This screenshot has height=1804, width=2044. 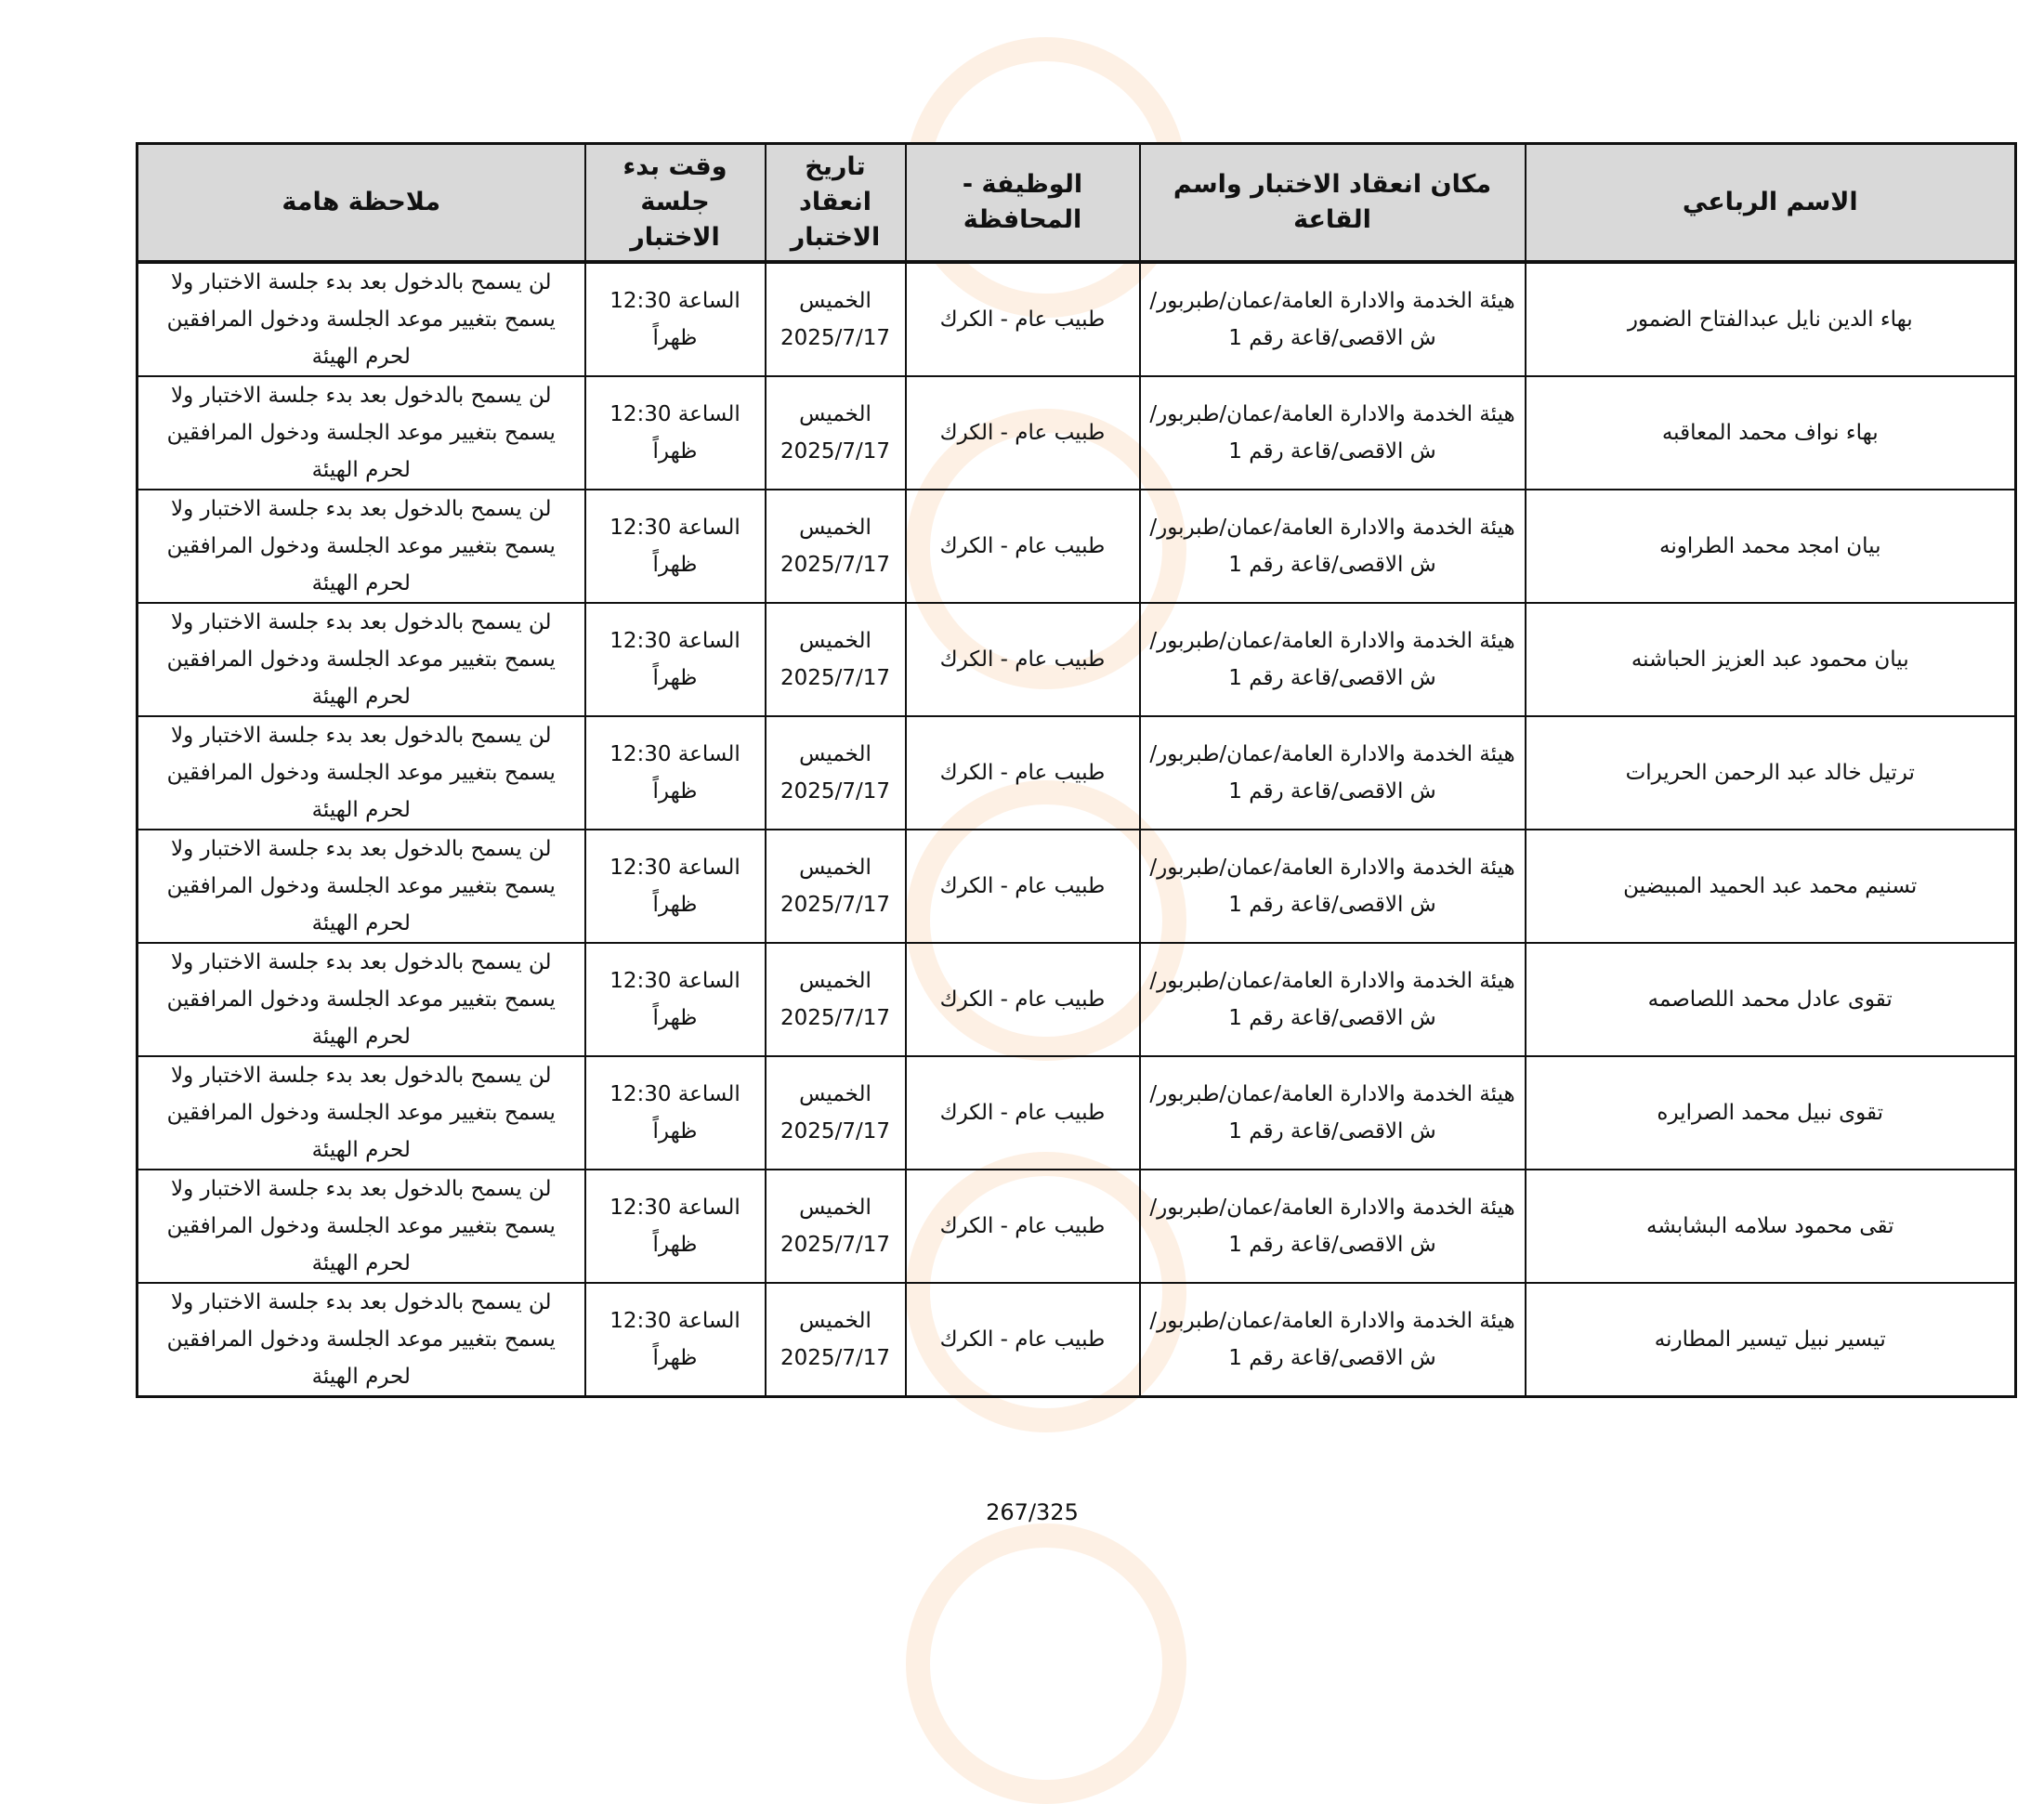 I want to click on header-note: ملاحظة هامة, so click(x=361, y=203).